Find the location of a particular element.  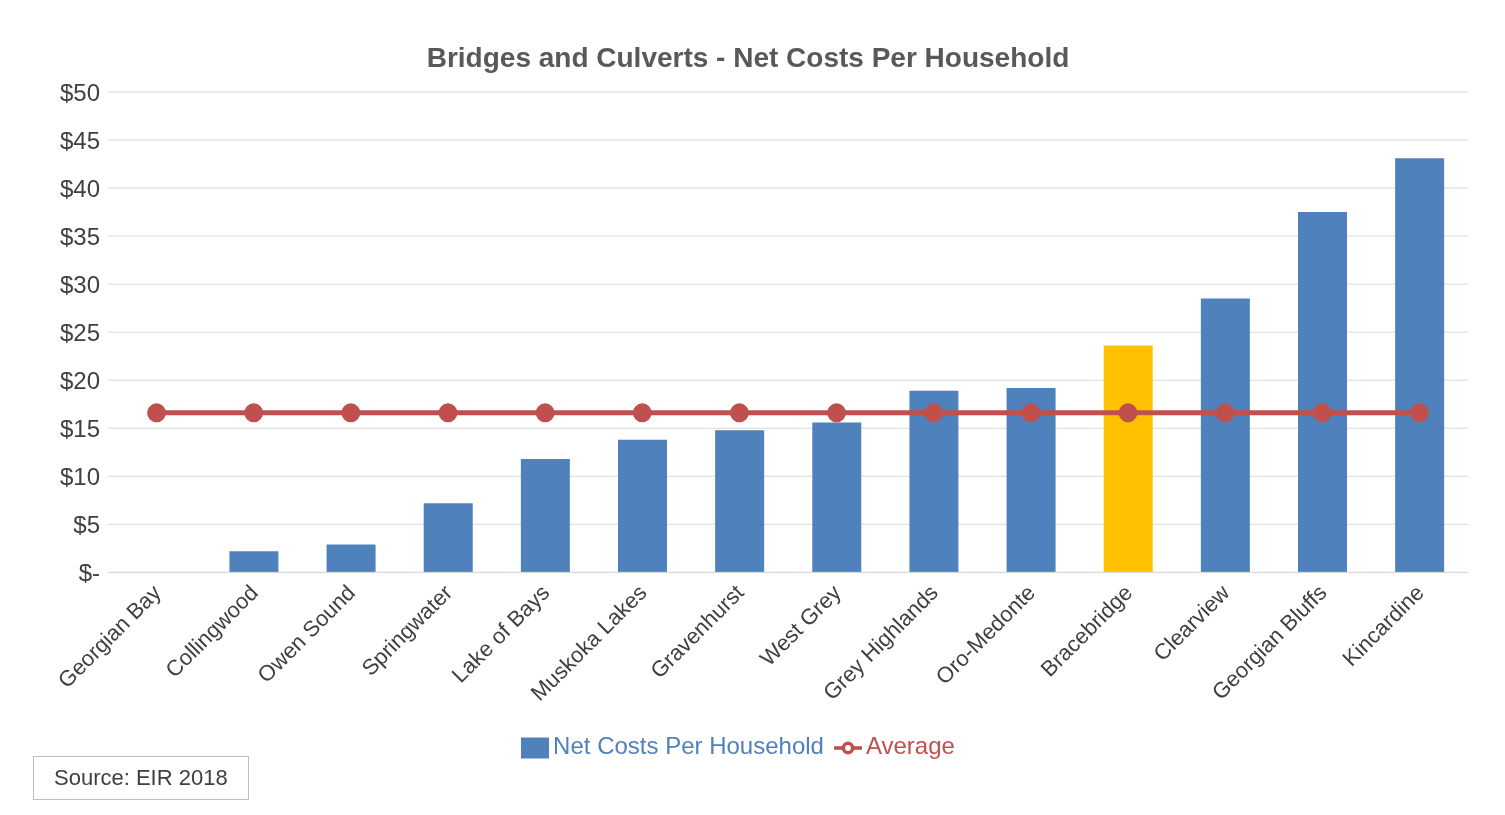

y-tick-label: $5 is located at coordinates (86, 524).